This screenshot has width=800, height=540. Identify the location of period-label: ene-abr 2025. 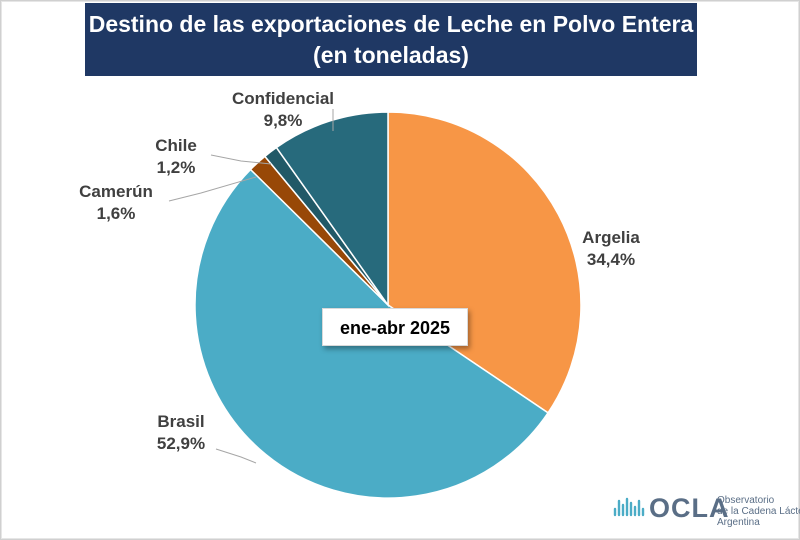
(395, 327).